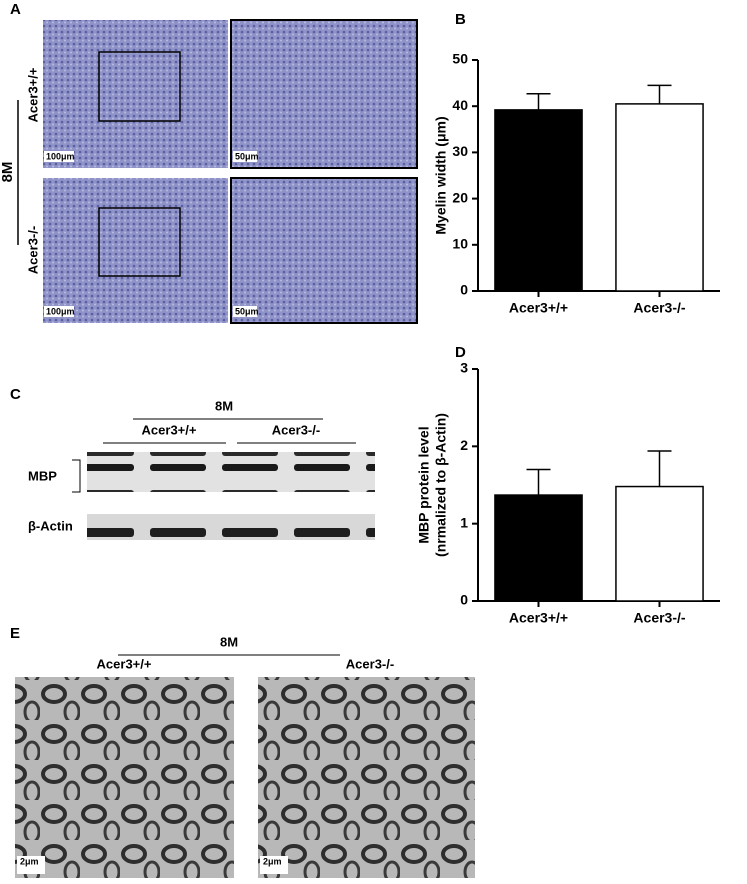  What do you see at coordinates (460, 352) in the screenshot?
I see `panel-label: D` at bounding box center [460, 352].